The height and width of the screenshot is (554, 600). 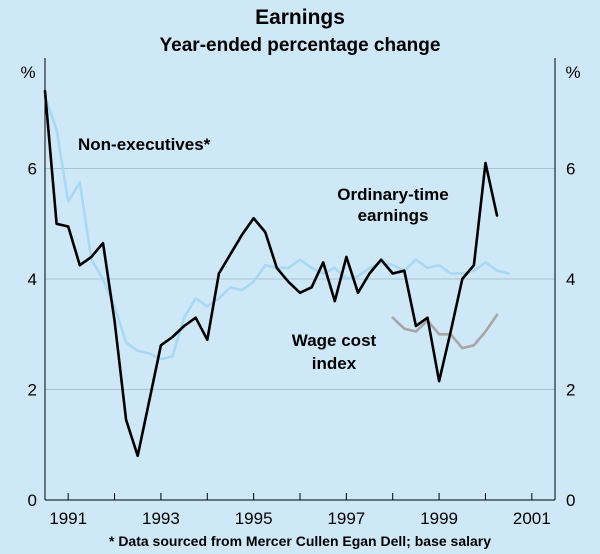 What do you see at coordinates (68, 518) in the screenshot?
I see `x-tick-1991: 1991` at bounding box center [68, 518].